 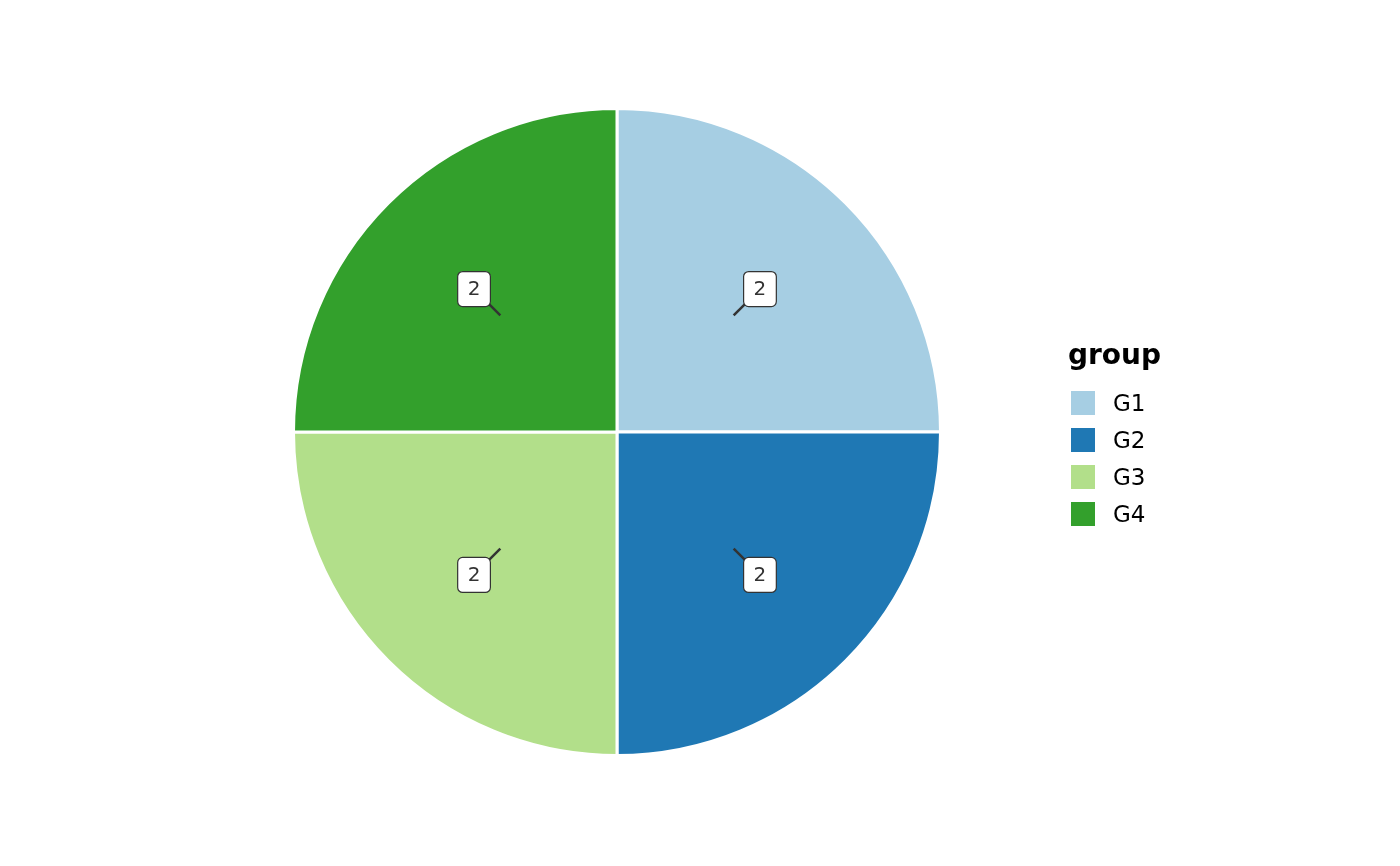 What do you see at coordinates (1129, 439) in the screenshot?
I see `legend-label: G2` at bounding box center [1129, 439].